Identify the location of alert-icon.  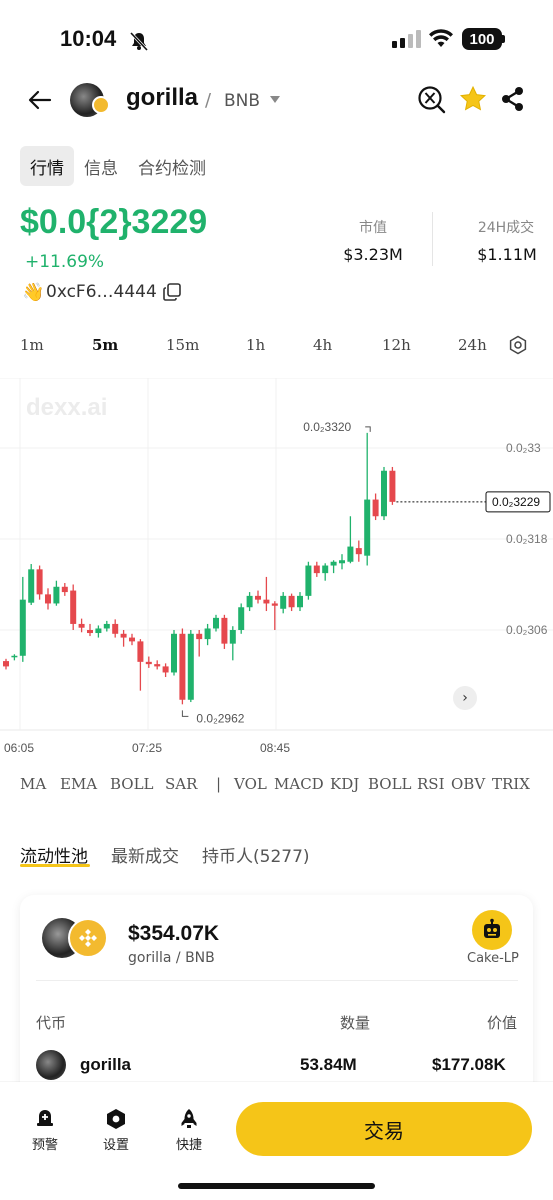
(45, 1118).